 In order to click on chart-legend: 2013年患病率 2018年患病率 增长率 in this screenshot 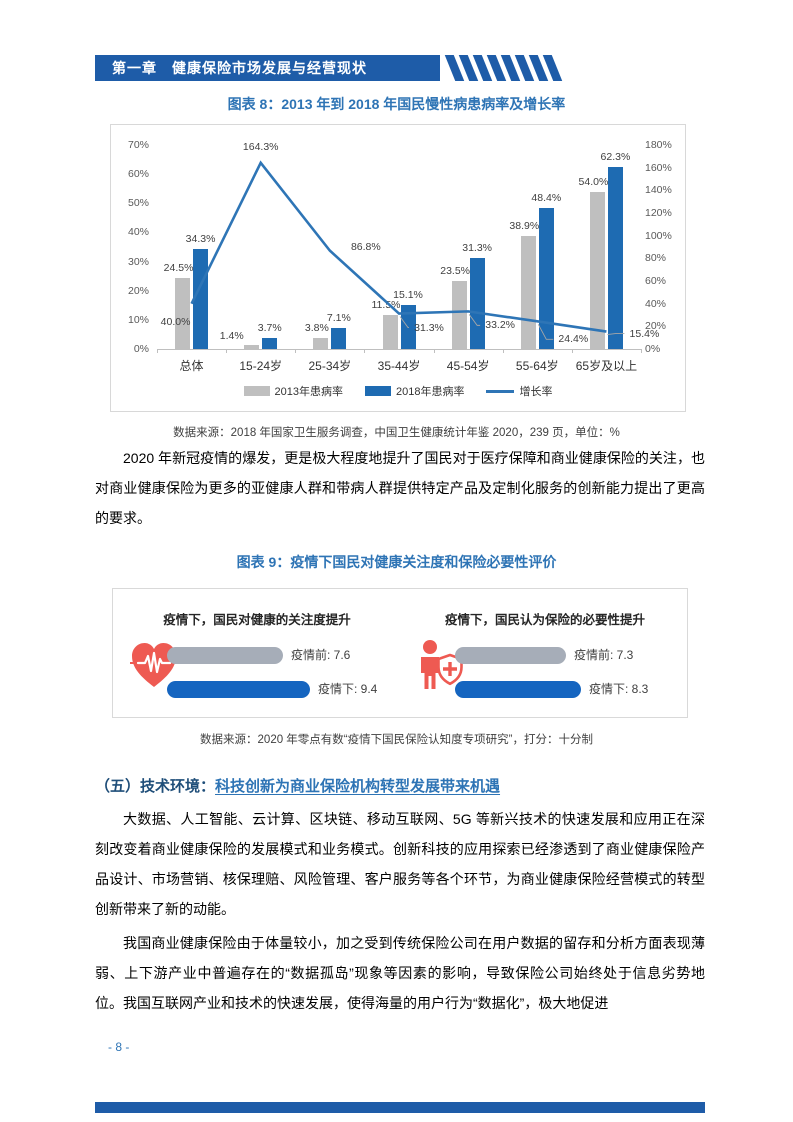, I will do `click(398, 391)`.